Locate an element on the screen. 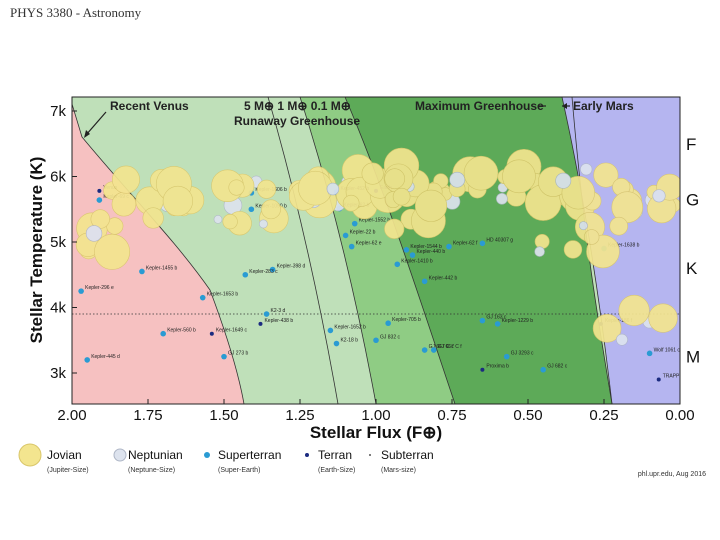  x-axis-label: Stellar Flux (F⊕) is located at coordinates (376, 432).